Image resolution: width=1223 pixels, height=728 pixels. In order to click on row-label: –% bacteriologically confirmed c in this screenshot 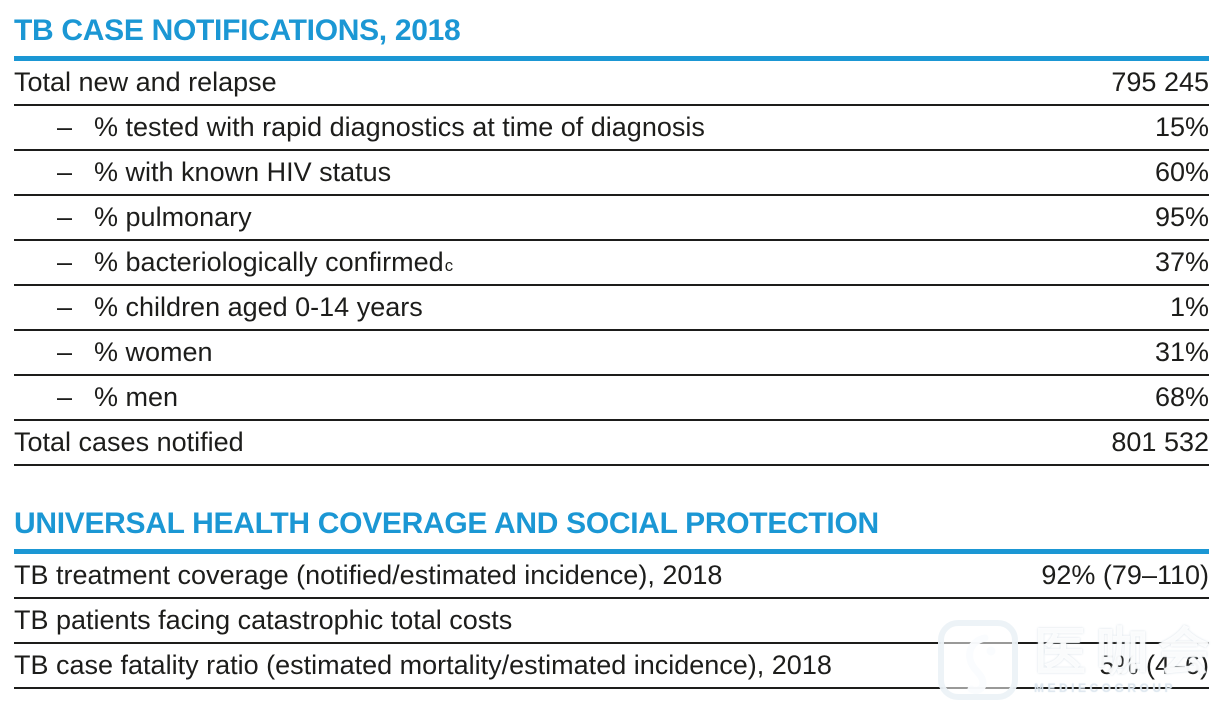, I will do `click(255, 262)`.